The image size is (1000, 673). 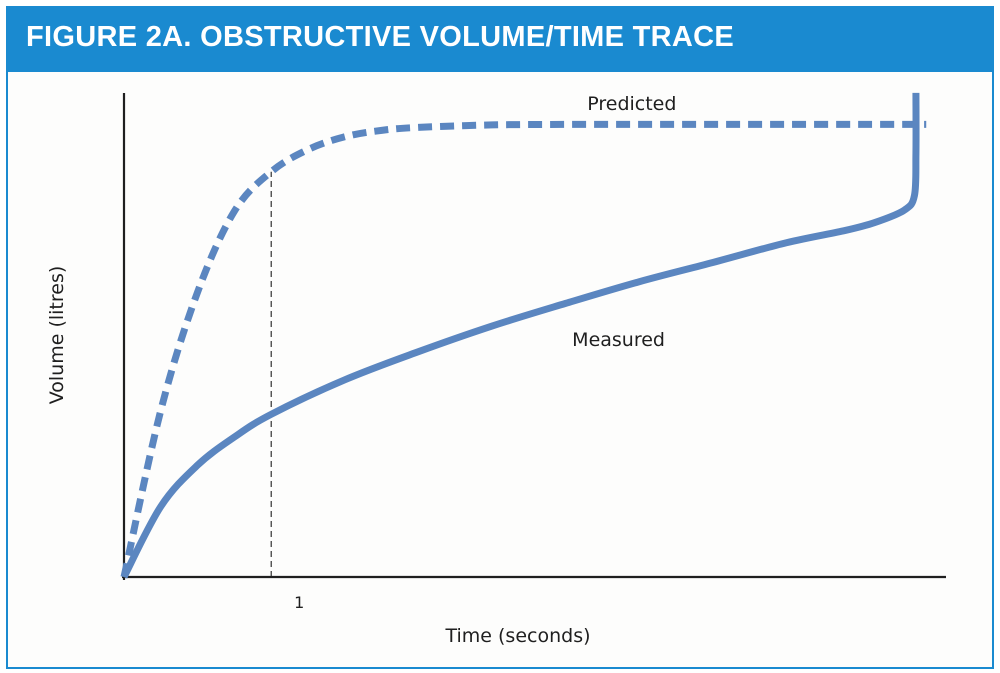 What do you see at coordinates (299, 602) in the screenshot?
I see `x-tick-label: 1` at bounding box center [299, 602].